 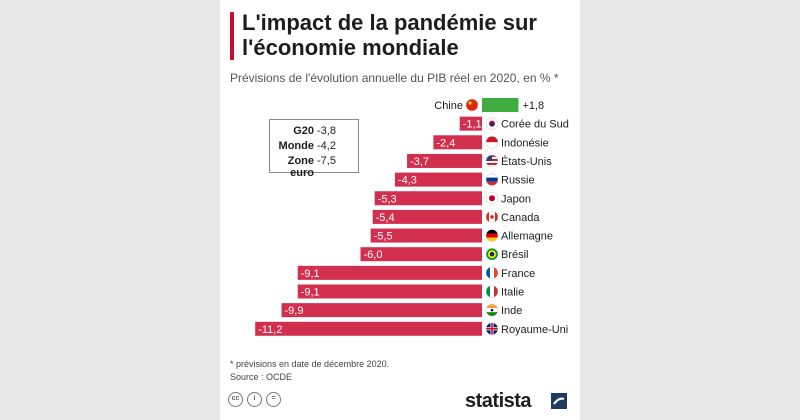 What do you see at coordinates (303, 131) in the screenshot?
I see `summary-label: G20` at bounding box center [303, 131].